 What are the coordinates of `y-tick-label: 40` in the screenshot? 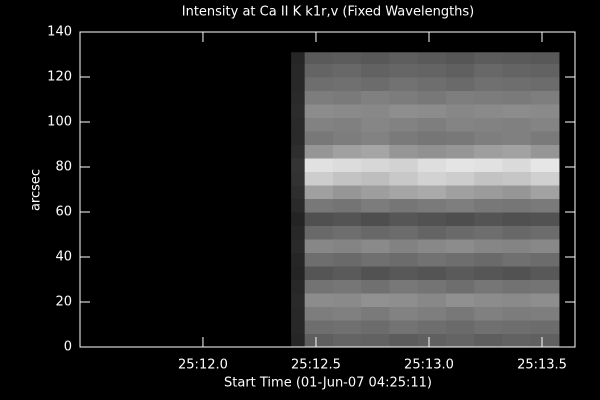 It's located at (63, 257).